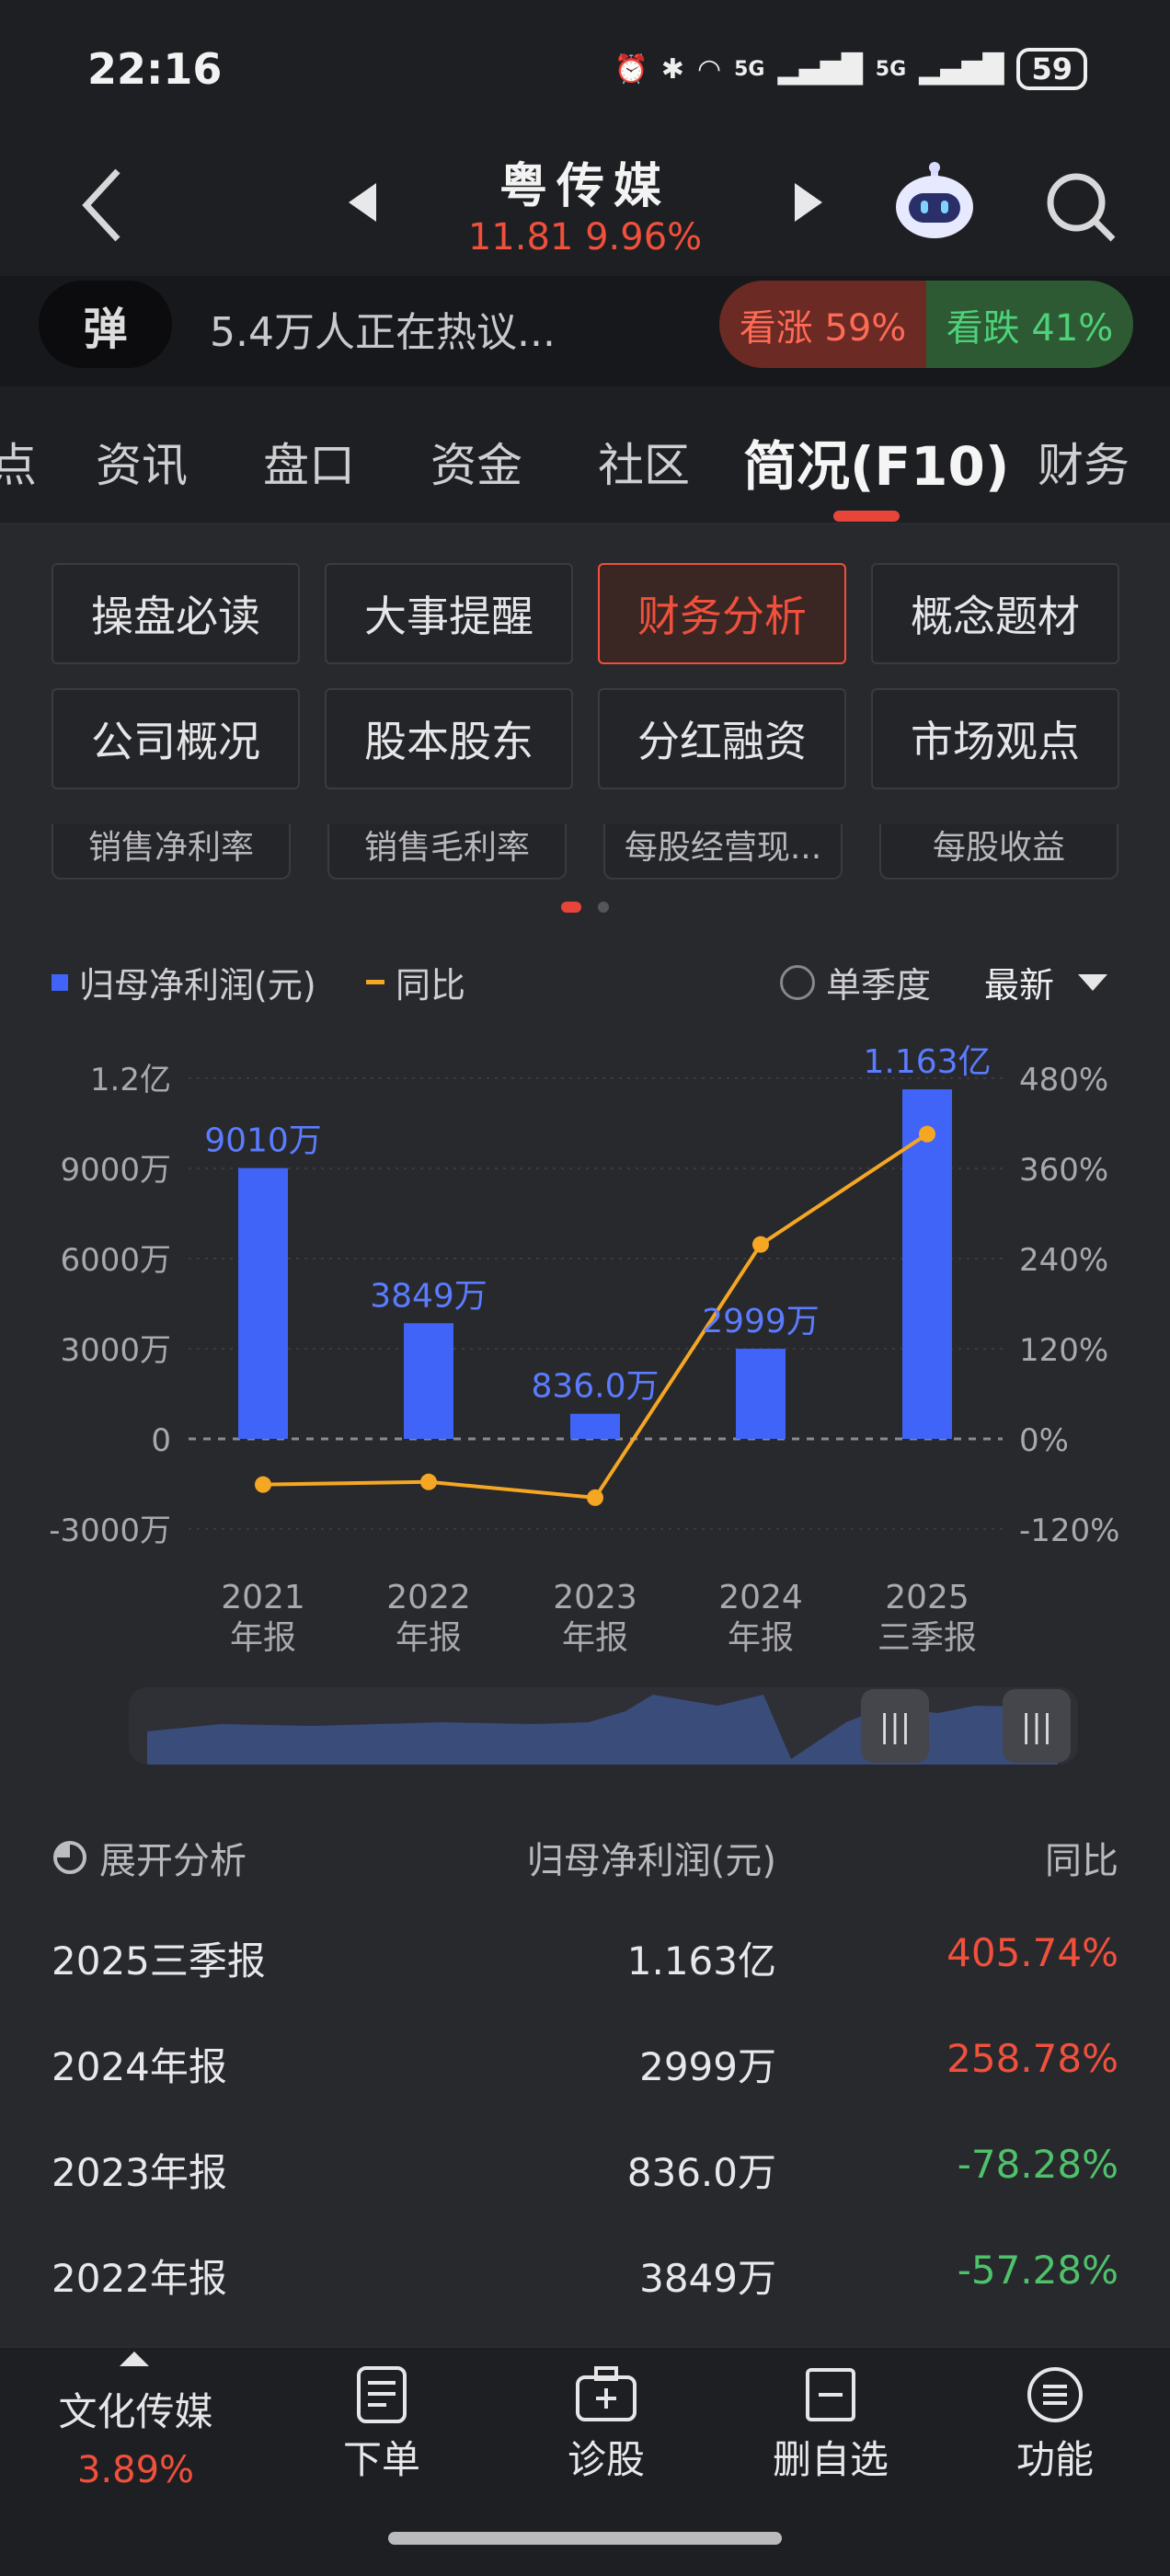 This screenshot has height=2576, width=1170. What do you see at coordinates (927, 1638) in the screenshot?
I see `x-tick-sublabel: 三季报` at bounding box center [927, 1638].